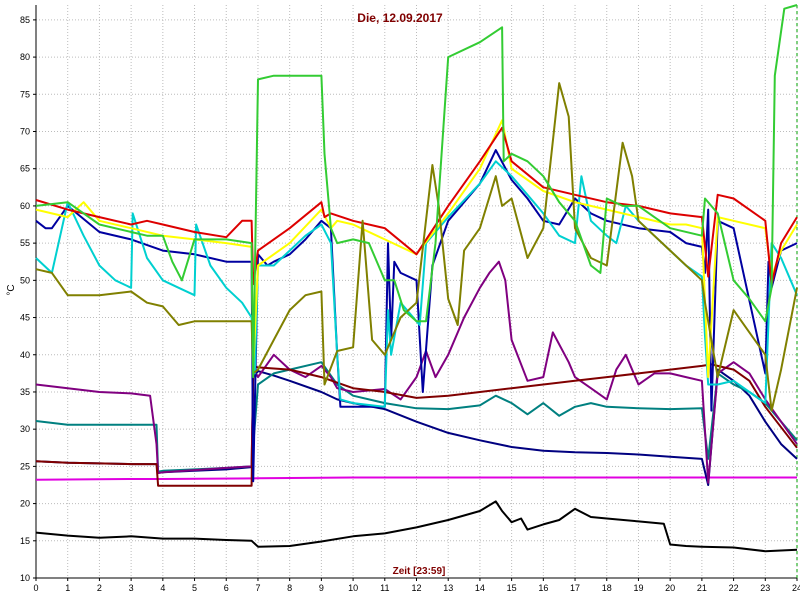 This screenshot has height=600, width=800. Describe the element at coordinates (448, 588) in the screenshot. I see `x-tick-label: 13` at that location.